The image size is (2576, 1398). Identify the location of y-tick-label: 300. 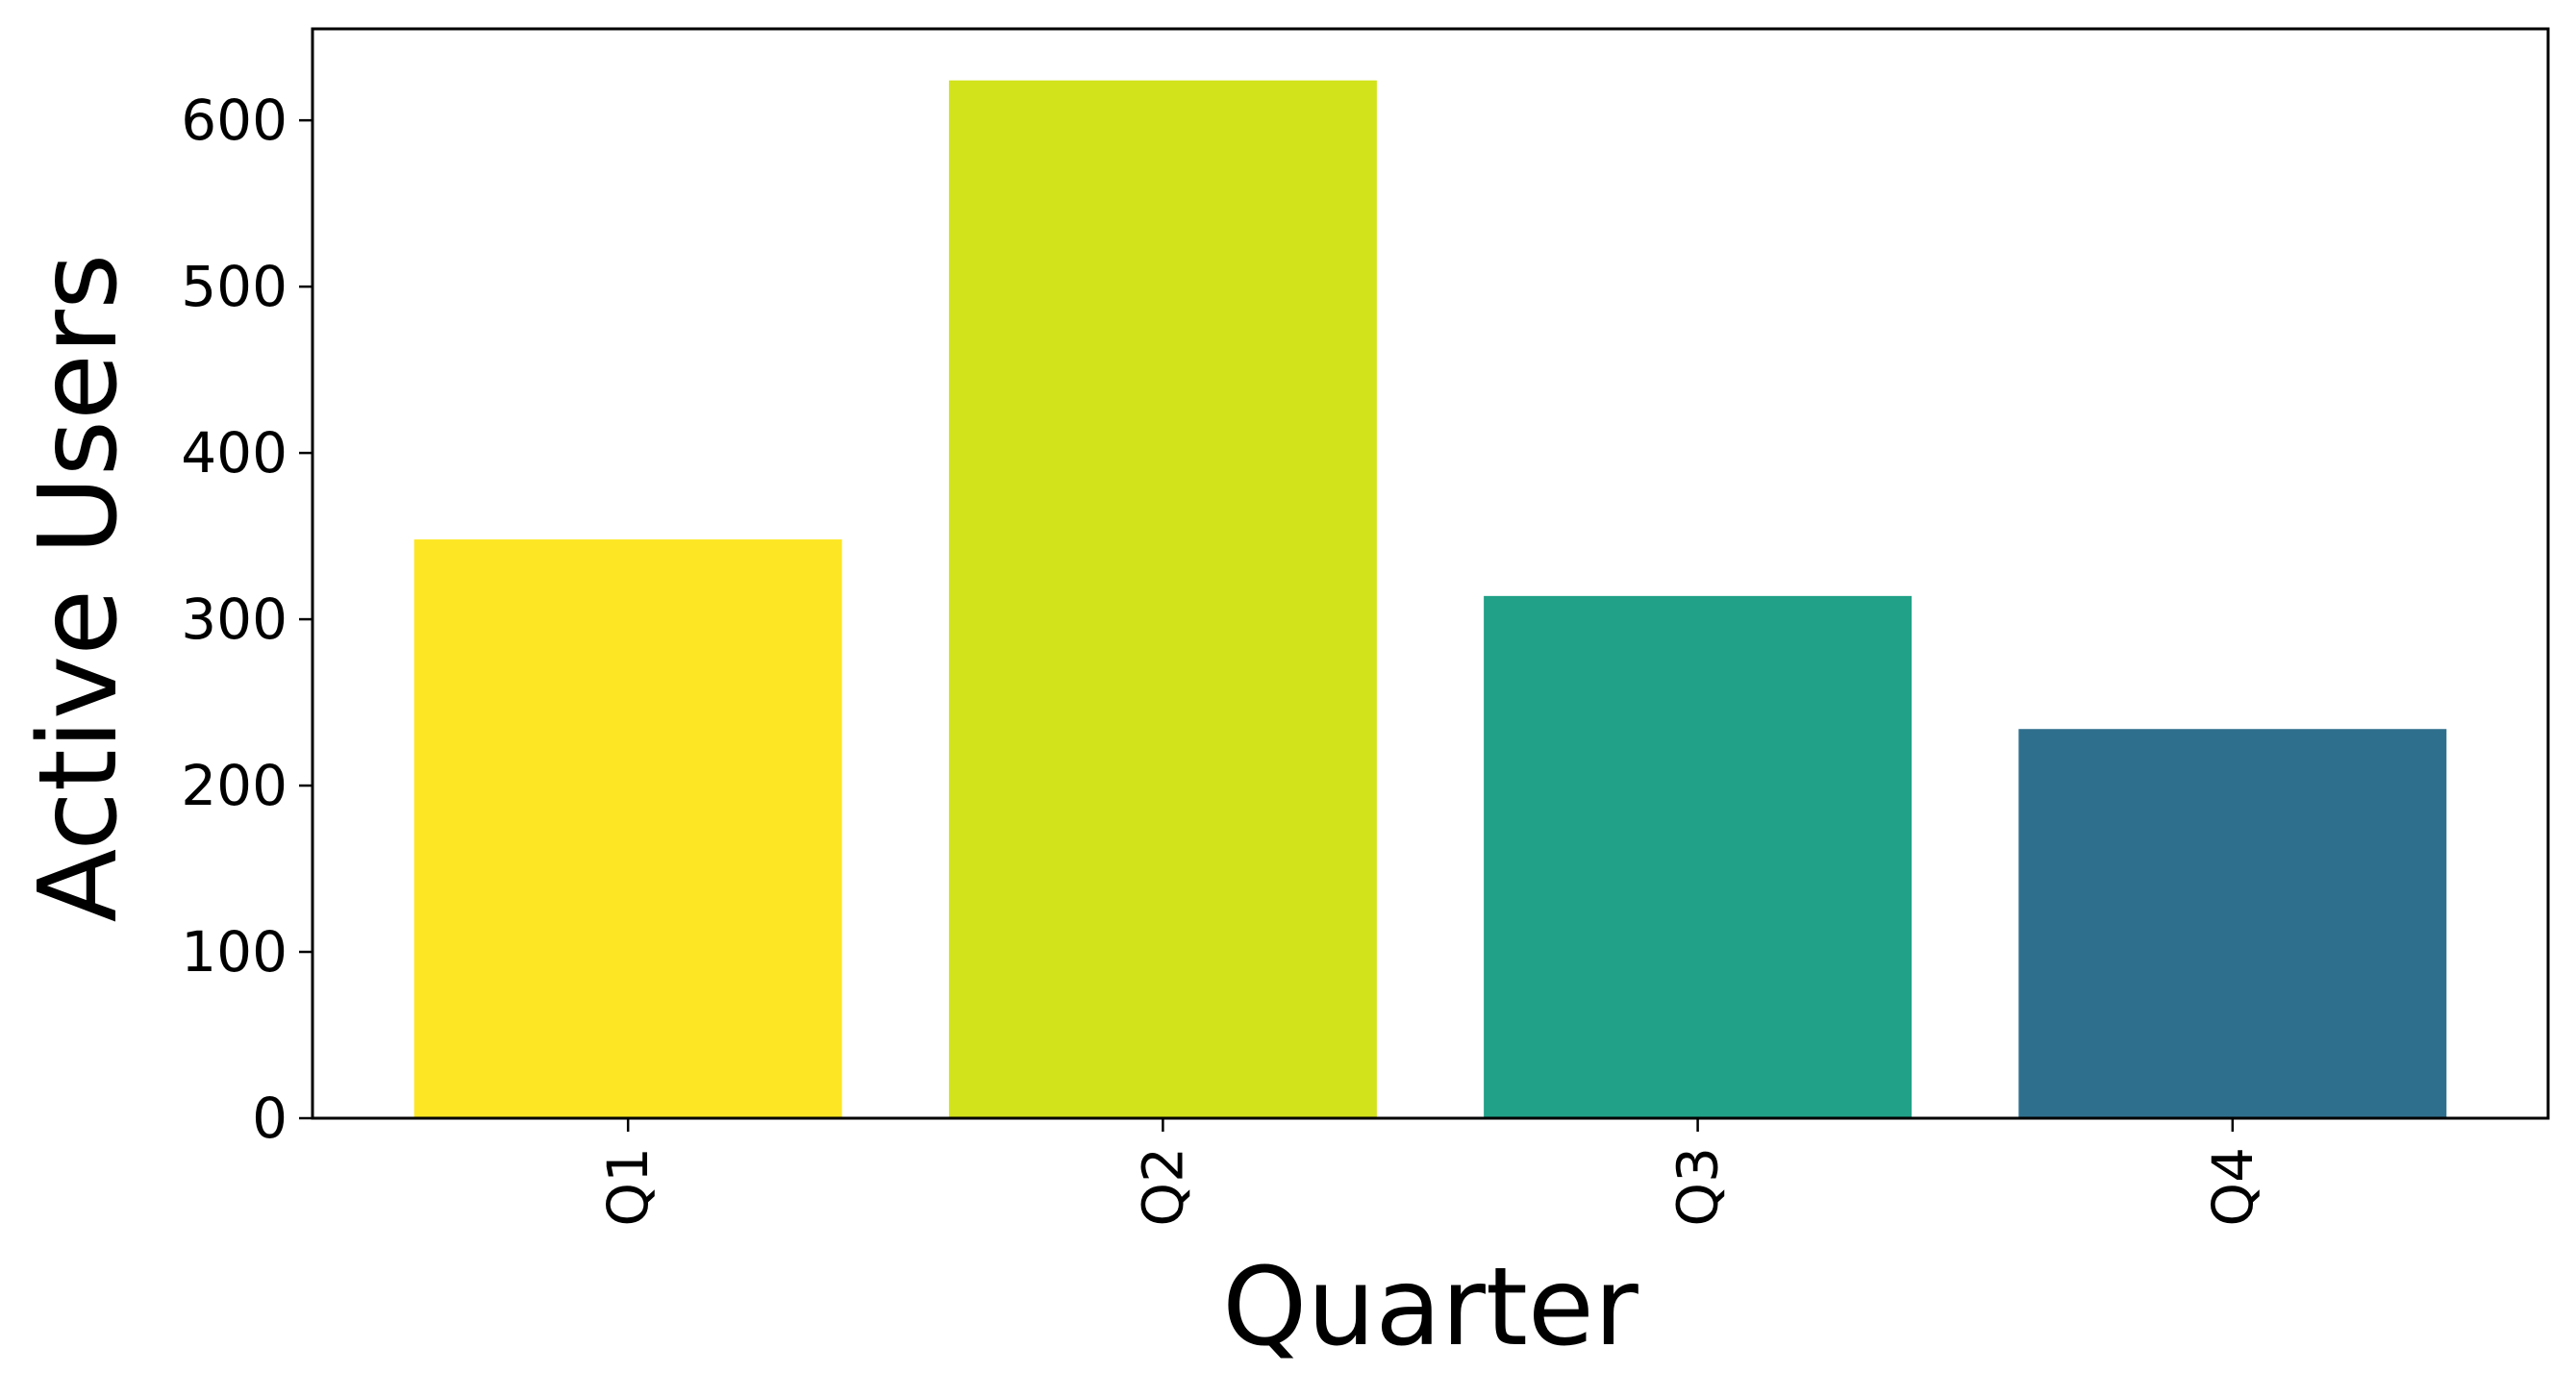
(234, 620).